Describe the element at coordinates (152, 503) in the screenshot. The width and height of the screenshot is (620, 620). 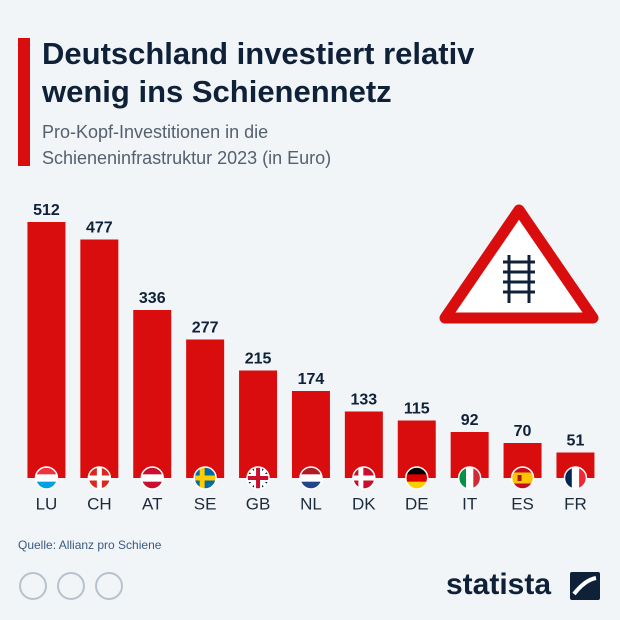
I see `x-tick-label: AT` at that location.